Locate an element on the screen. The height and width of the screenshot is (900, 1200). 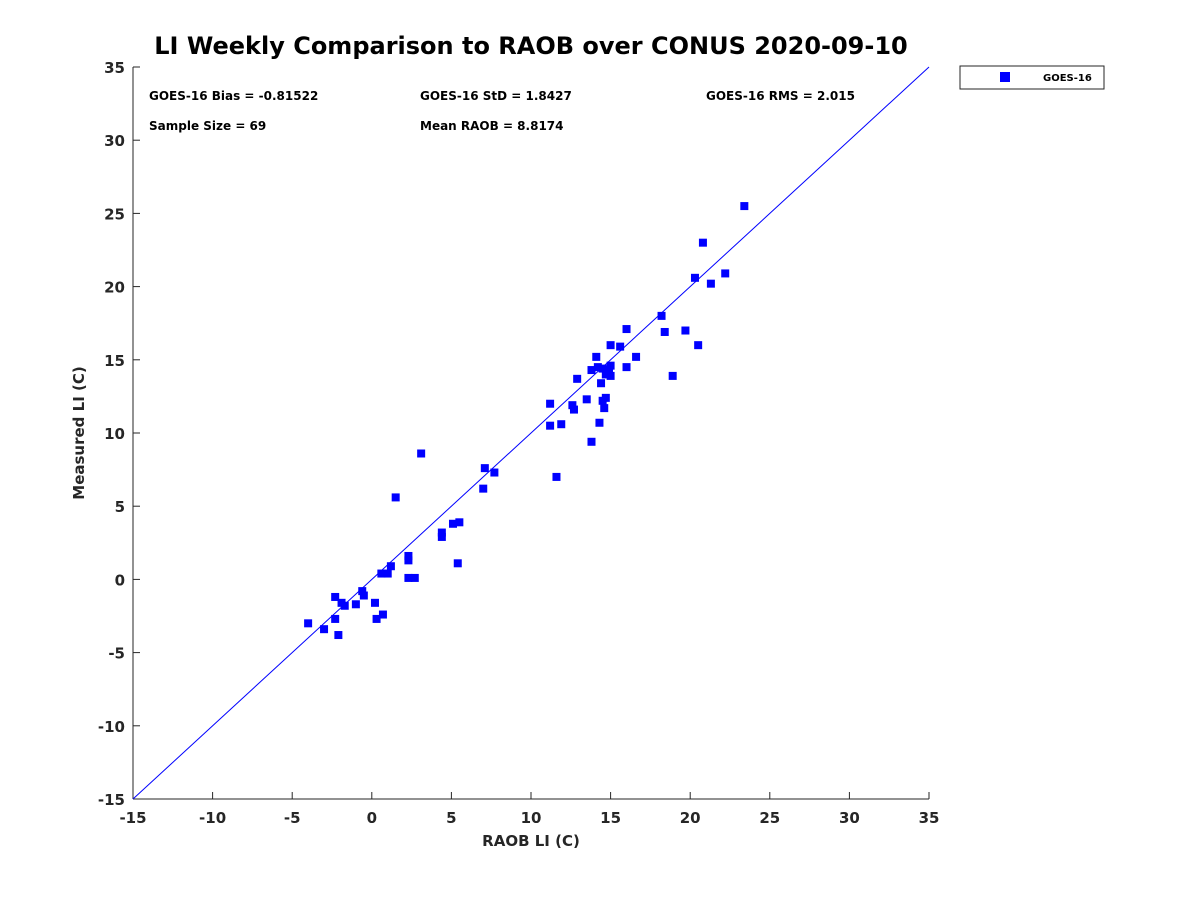
stat-bias: GOES-16 Bias = -0.81522 is located at coordinates (233, 96).